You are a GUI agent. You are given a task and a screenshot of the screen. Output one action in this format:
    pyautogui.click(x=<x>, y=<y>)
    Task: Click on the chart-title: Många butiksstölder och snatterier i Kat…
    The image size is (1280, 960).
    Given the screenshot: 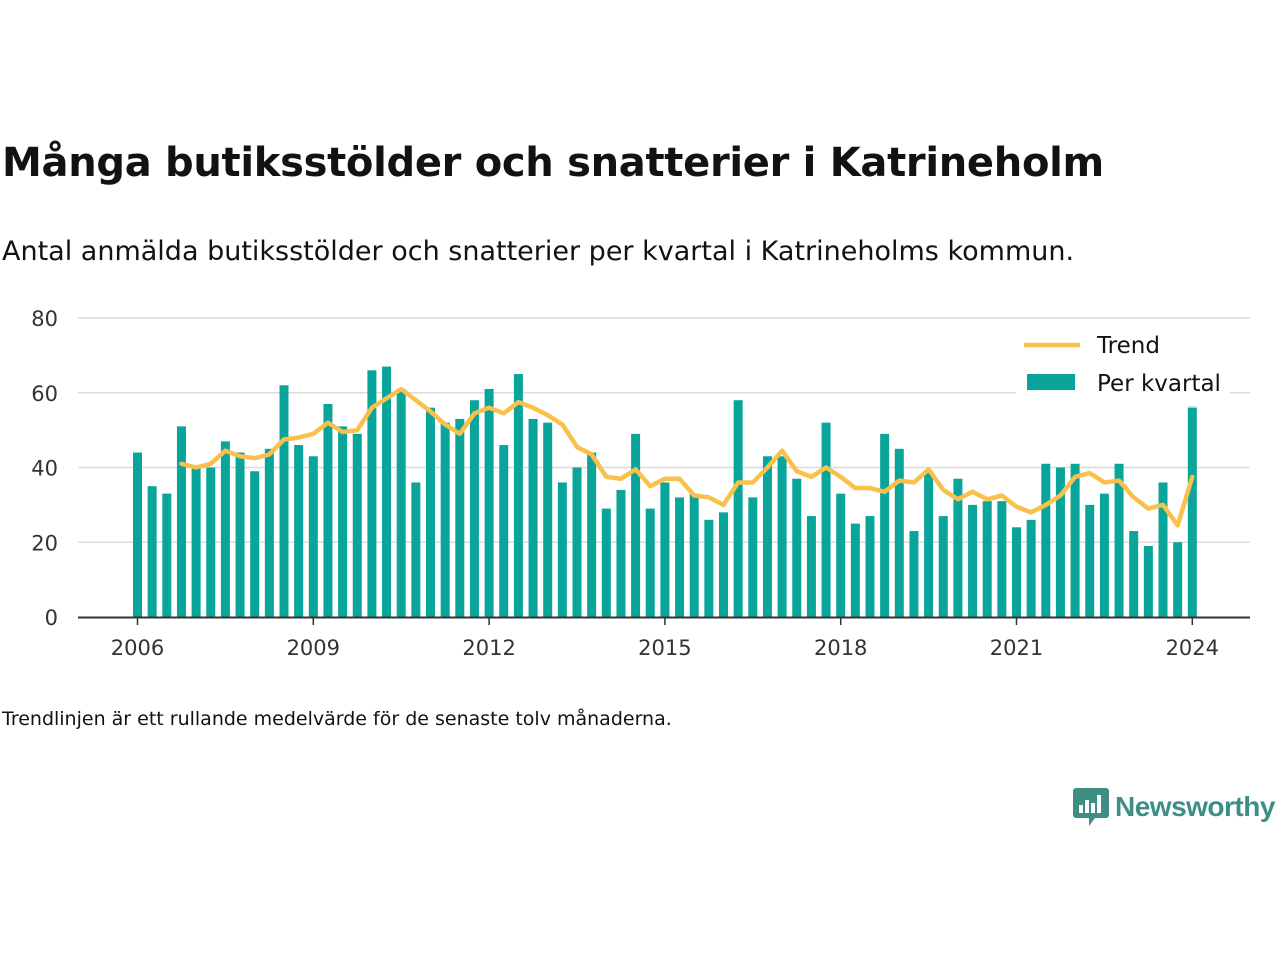 What is the action you would take?
    pyautogui.click(x=553, y=163)
    